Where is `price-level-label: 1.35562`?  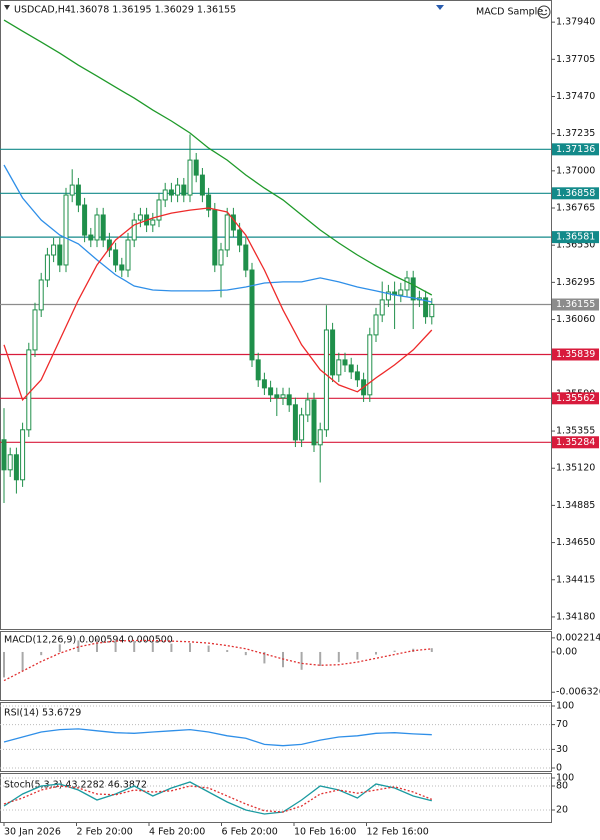
price-level-label: 1.35562 is located at coordinates (575, 398).